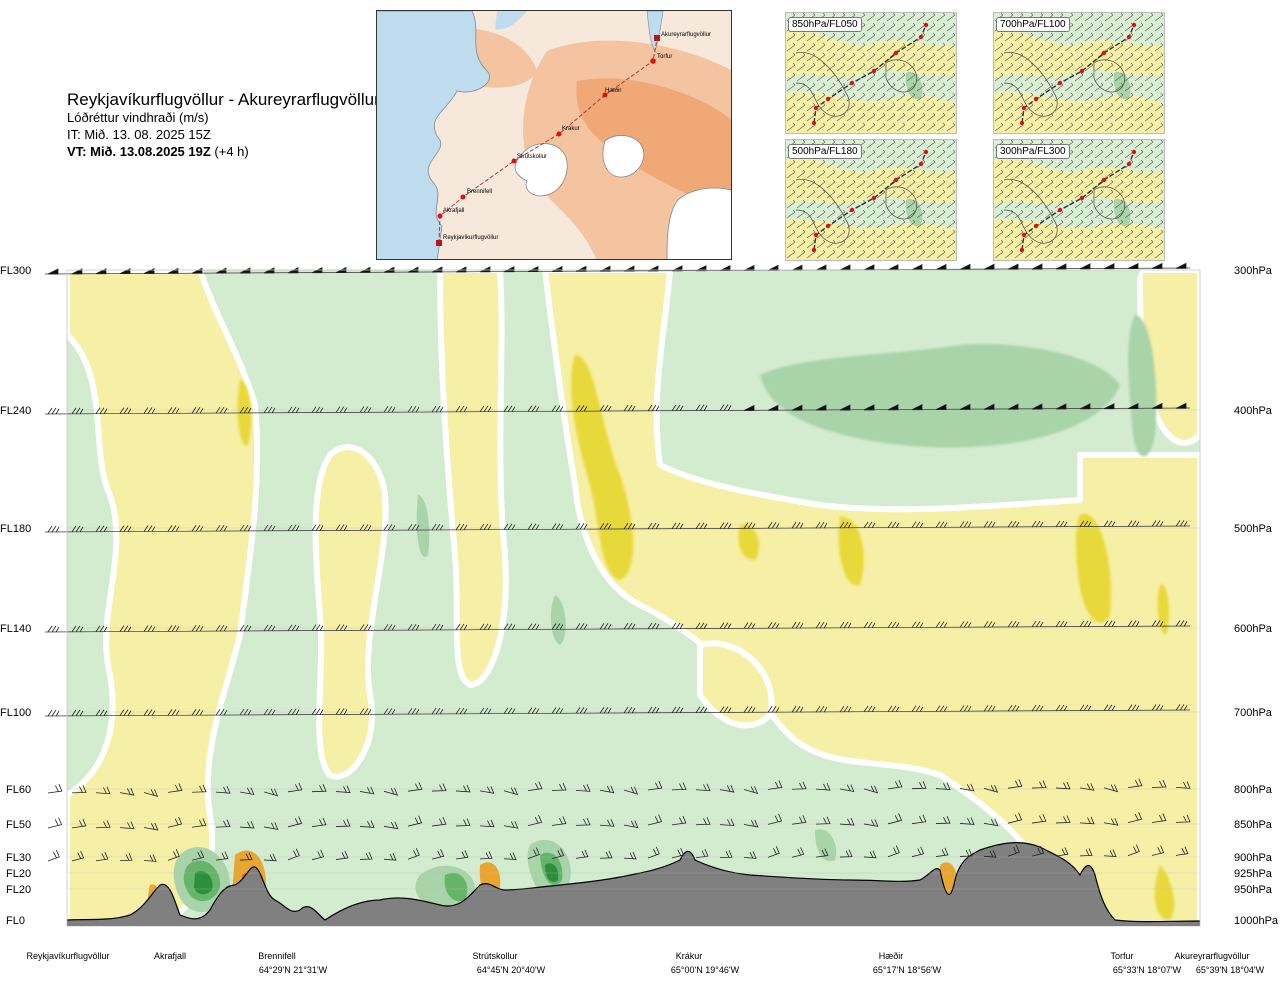 This screenshot has width=1280, height=981. What do you see at coordinates (203, 883) in the screenshot?
I see `updraft-akrafjall-core` at bounding box center [203, 883].